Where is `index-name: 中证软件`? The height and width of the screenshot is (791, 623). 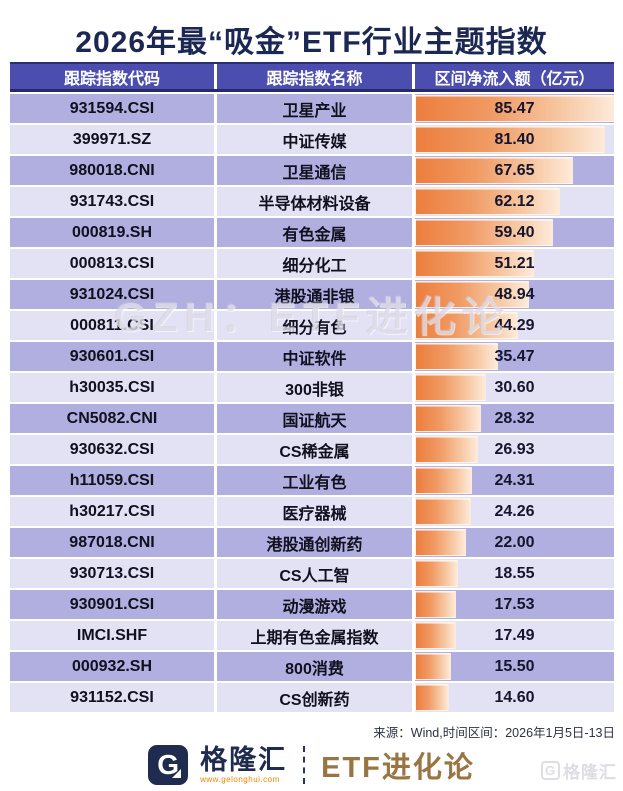
index-name: 中证软件 is located at coordinates (314, 356).